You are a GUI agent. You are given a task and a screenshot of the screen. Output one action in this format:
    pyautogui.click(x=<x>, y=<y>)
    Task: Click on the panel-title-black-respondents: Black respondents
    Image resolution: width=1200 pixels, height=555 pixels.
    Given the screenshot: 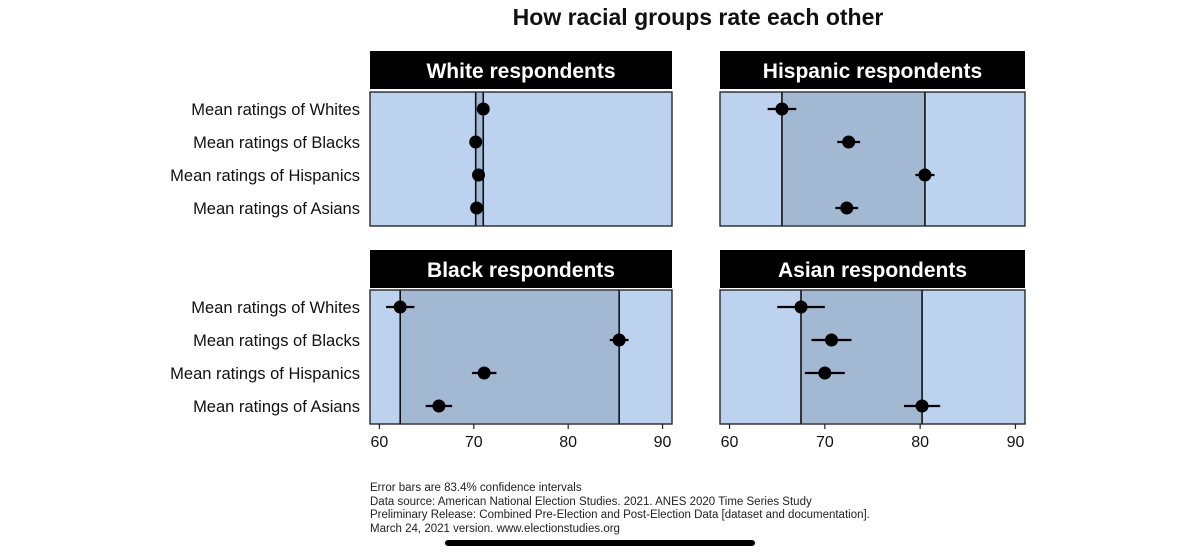 What is the action you would take?
    pyautogui.click(x=521, y=270)
    